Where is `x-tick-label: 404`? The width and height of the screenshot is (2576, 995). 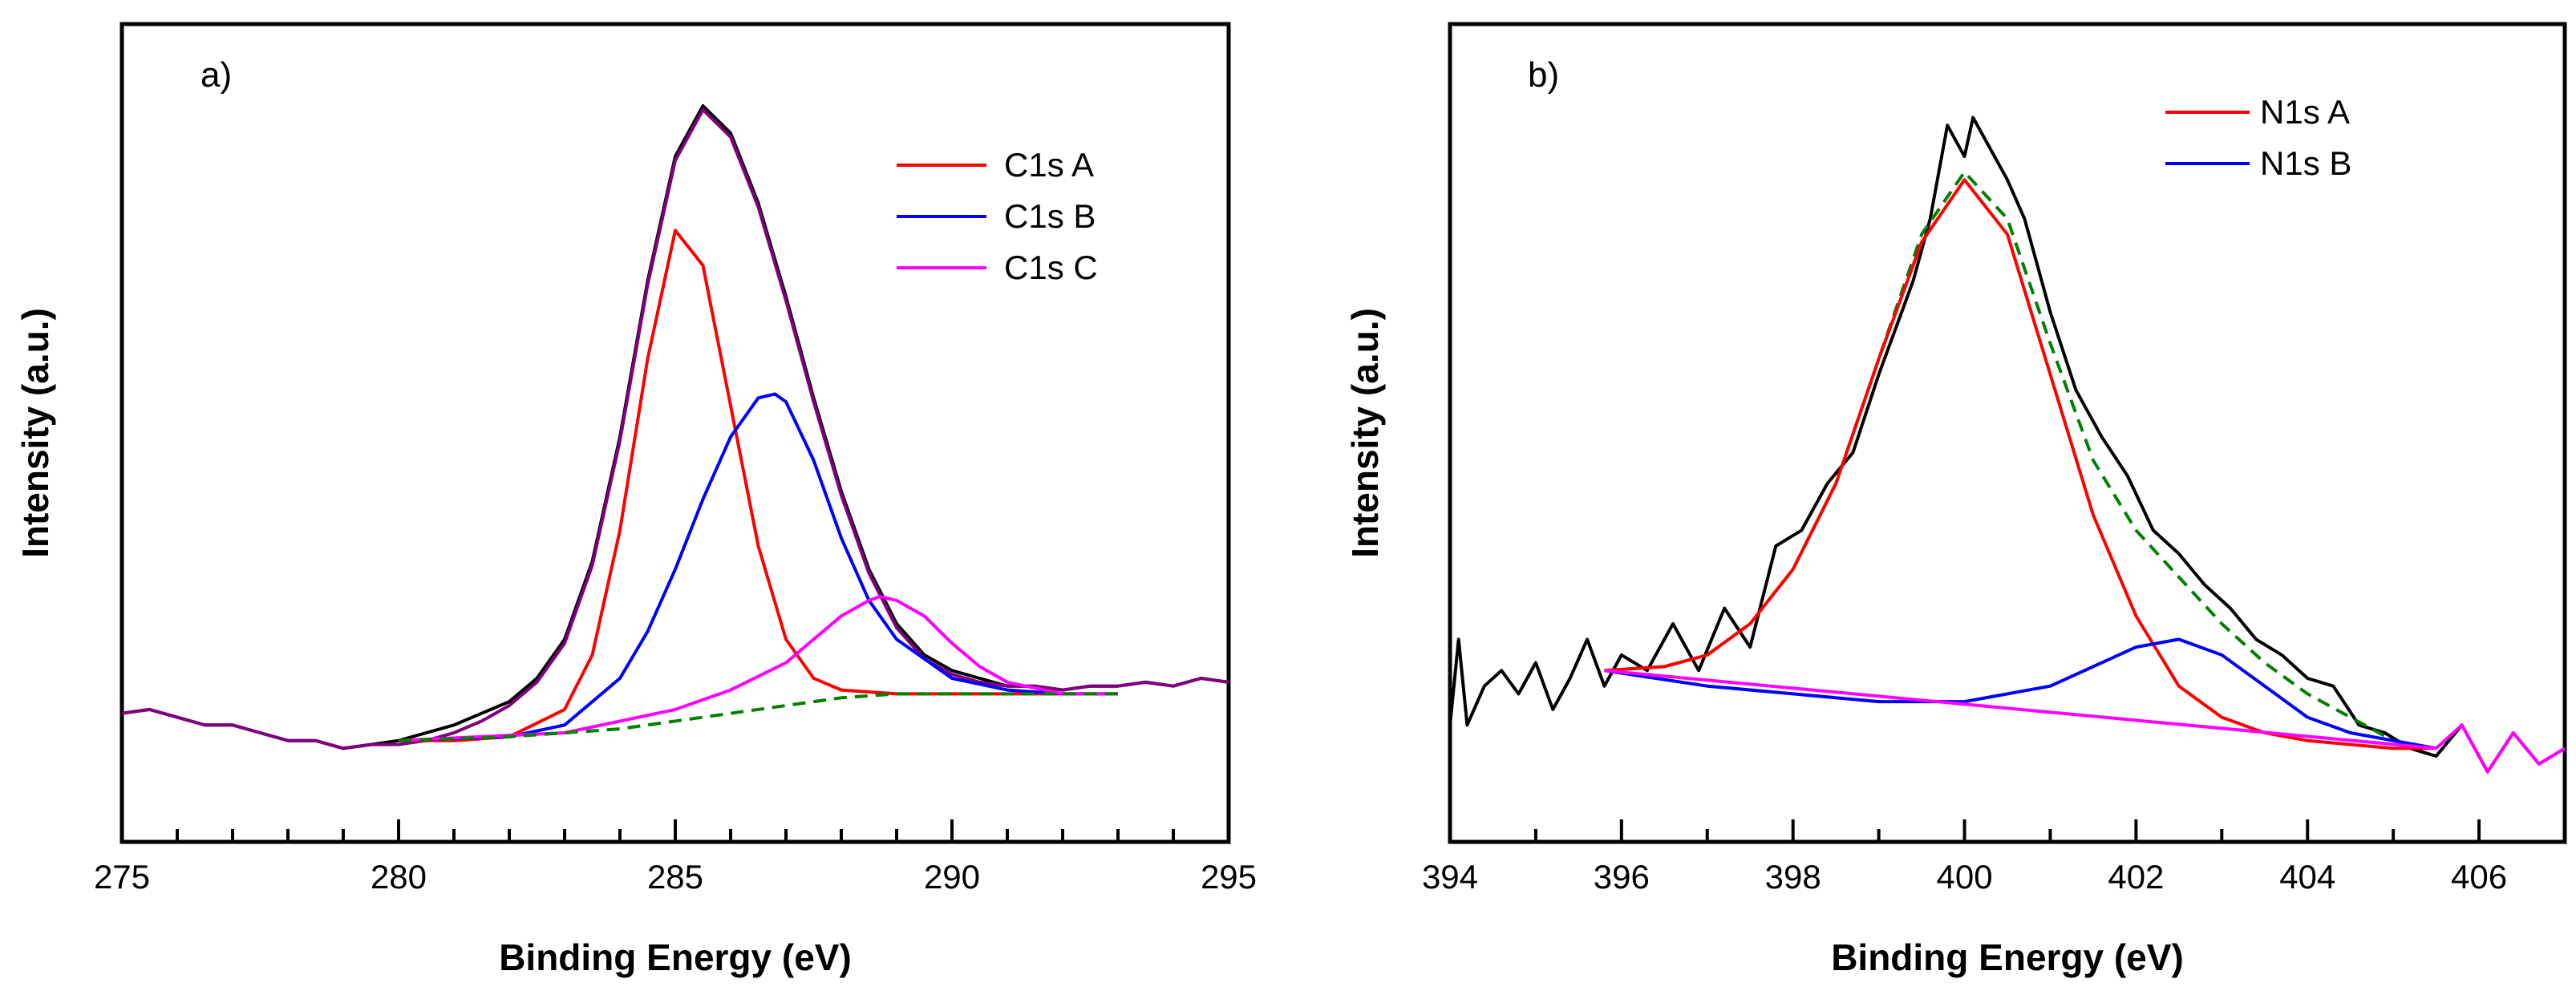
x-tick-label: 404 is located at coordinates (2307, 877).